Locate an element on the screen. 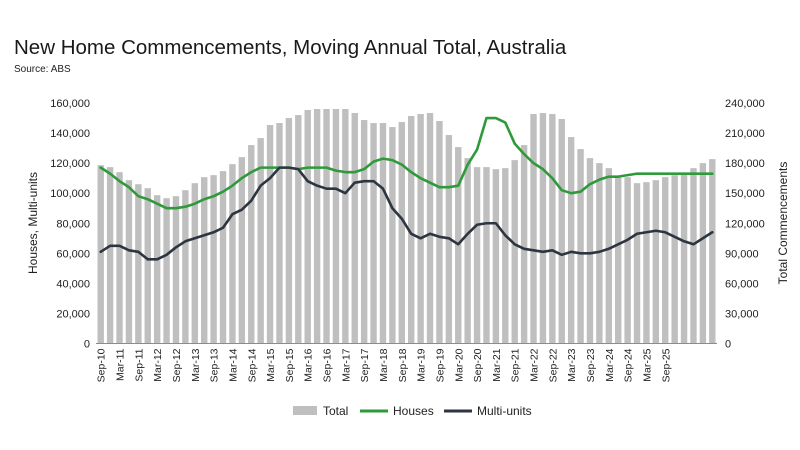 The image size is (800, 450). y-tick-left-label: 40,000 is located at coordinates (73, 284).